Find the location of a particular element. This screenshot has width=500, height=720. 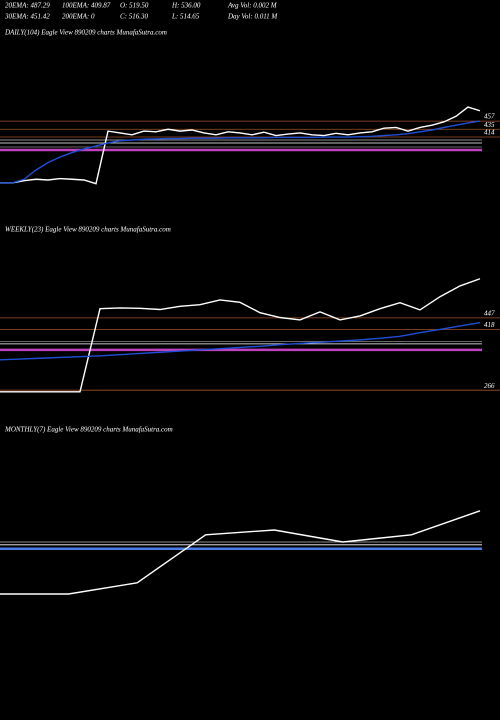

stat-label: O: 519.50 is located at coordinates (134, 6).